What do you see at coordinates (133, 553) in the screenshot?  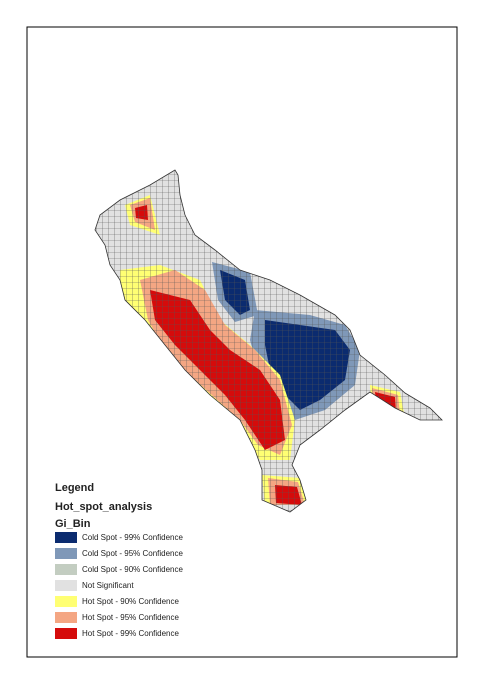 I see `legend-label: Cold Spot - 95% Confidence` at bounding box center [133, 553].